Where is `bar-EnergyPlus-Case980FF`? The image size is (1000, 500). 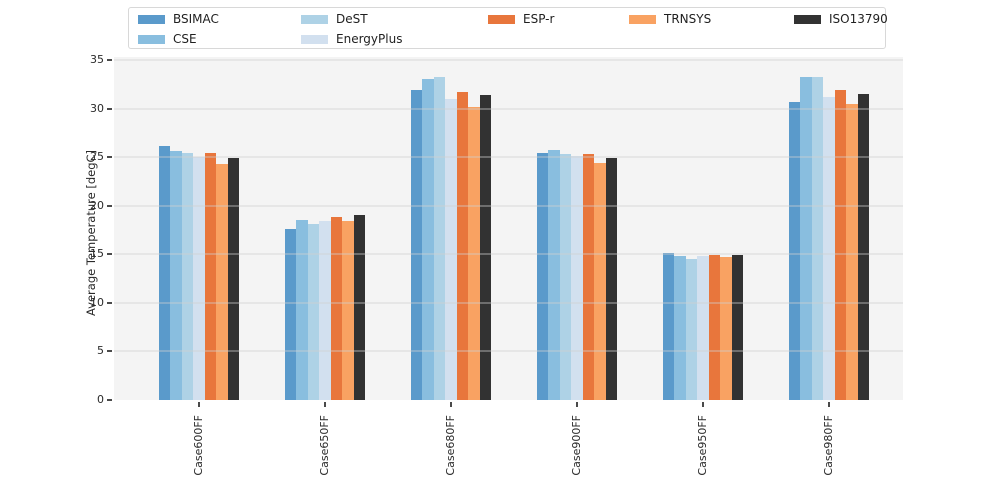
bar-EnergyPlus-Case980FF is located at coordinates (829, 248).